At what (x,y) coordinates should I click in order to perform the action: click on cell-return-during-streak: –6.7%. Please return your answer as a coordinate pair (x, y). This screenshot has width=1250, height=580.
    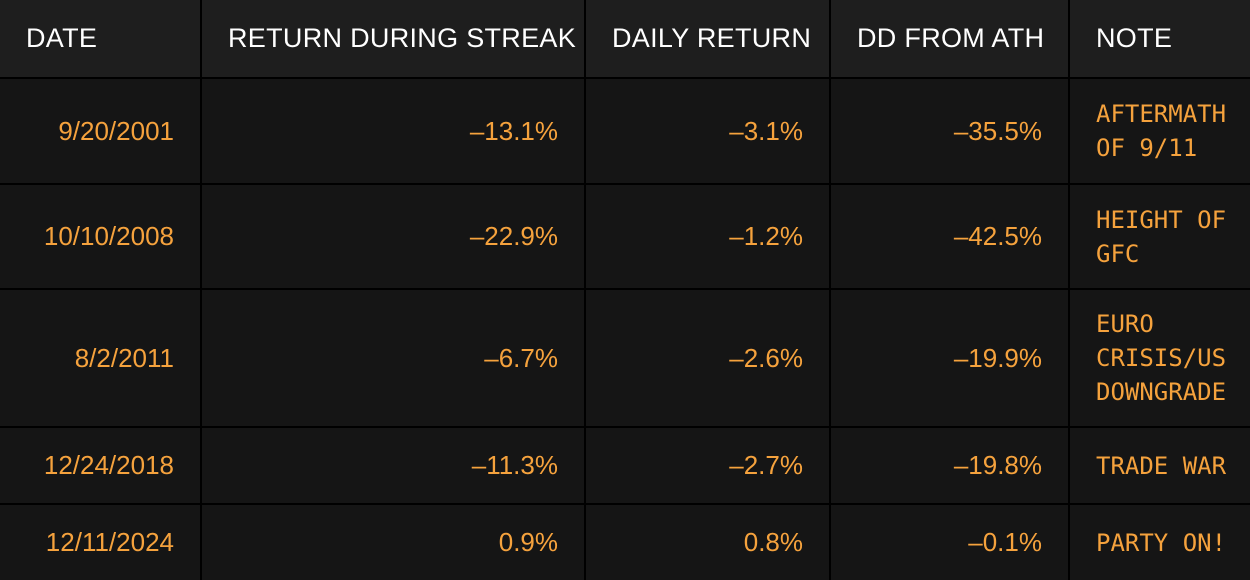
    Looking at the image, I should click on (393, 358).